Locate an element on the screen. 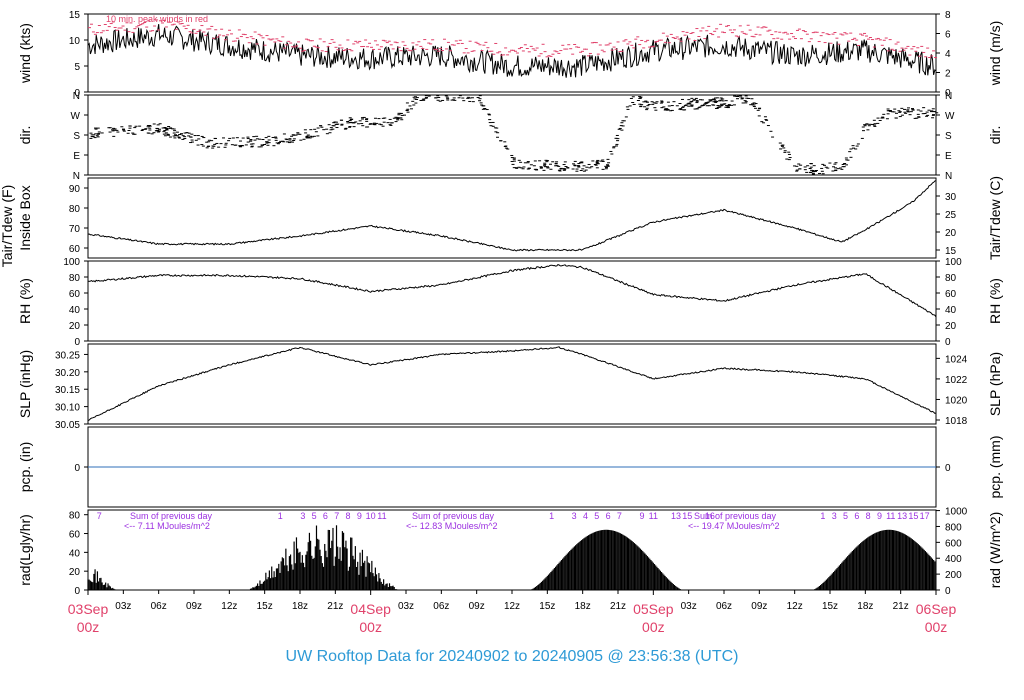 The image size is (1024, 700). rh-ytick-label-right: 100 is located at coordinates (953, 262).